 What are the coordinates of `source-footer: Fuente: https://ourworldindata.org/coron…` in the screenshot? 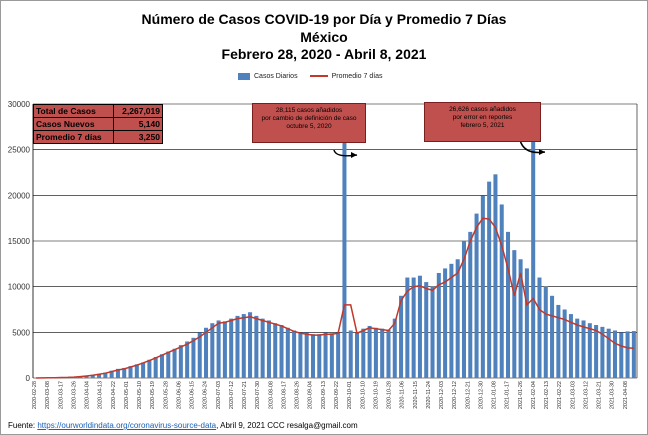 It's located at (183, 425).